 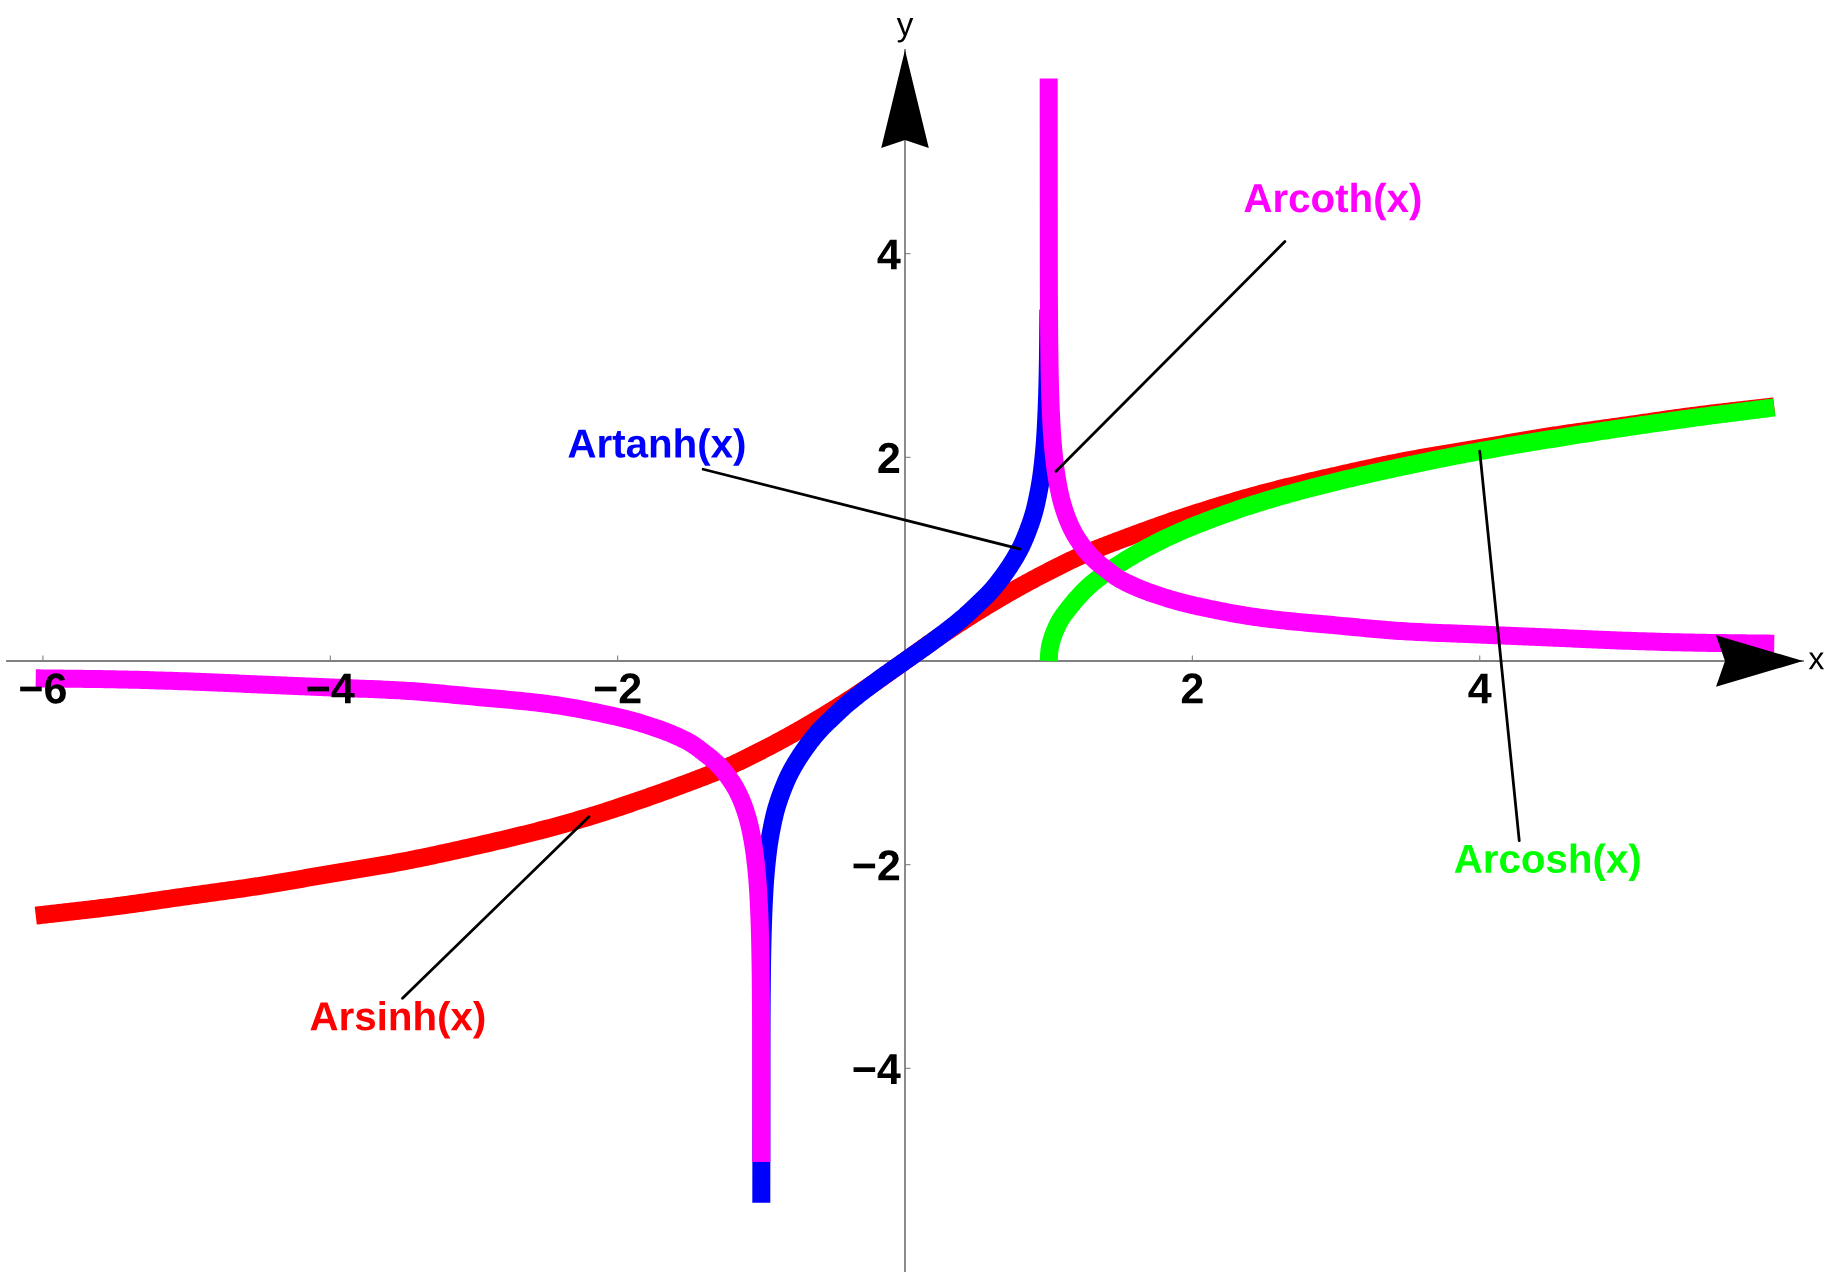 I want to click on x-tick-label: −4, so click(x=331, y=688).